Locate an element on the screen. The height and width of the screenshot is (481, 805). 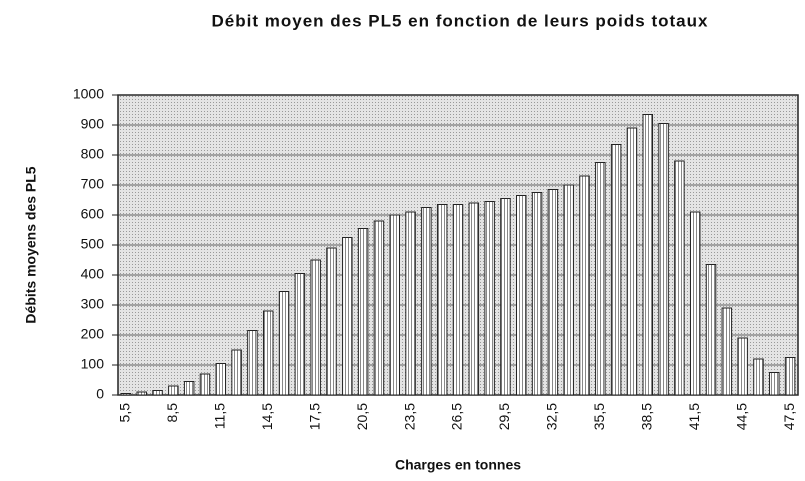
y-tick-label: 900 is located at coordinates (93, 124).